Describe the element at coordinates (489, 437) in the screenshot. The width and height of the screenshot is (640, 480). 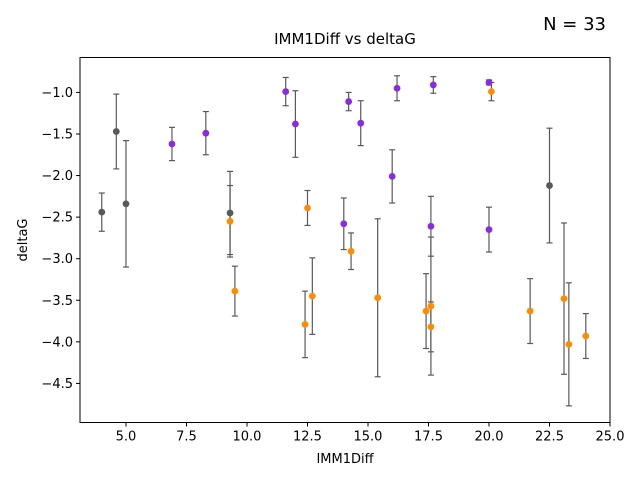
I see `x-tick-label: 20.0` at that location.